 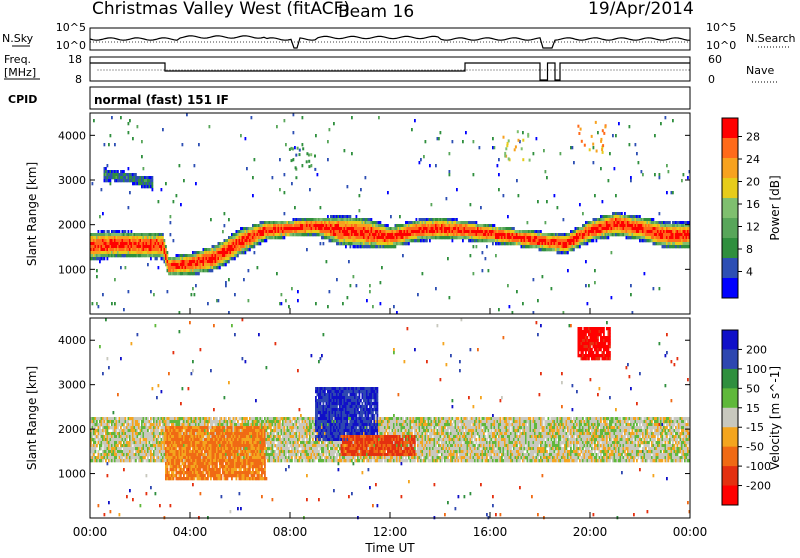 What do you see at coordinates (730, 128) in the screenshot?
I see `power-colorbar-swatch` at bounding box center [730, 128].